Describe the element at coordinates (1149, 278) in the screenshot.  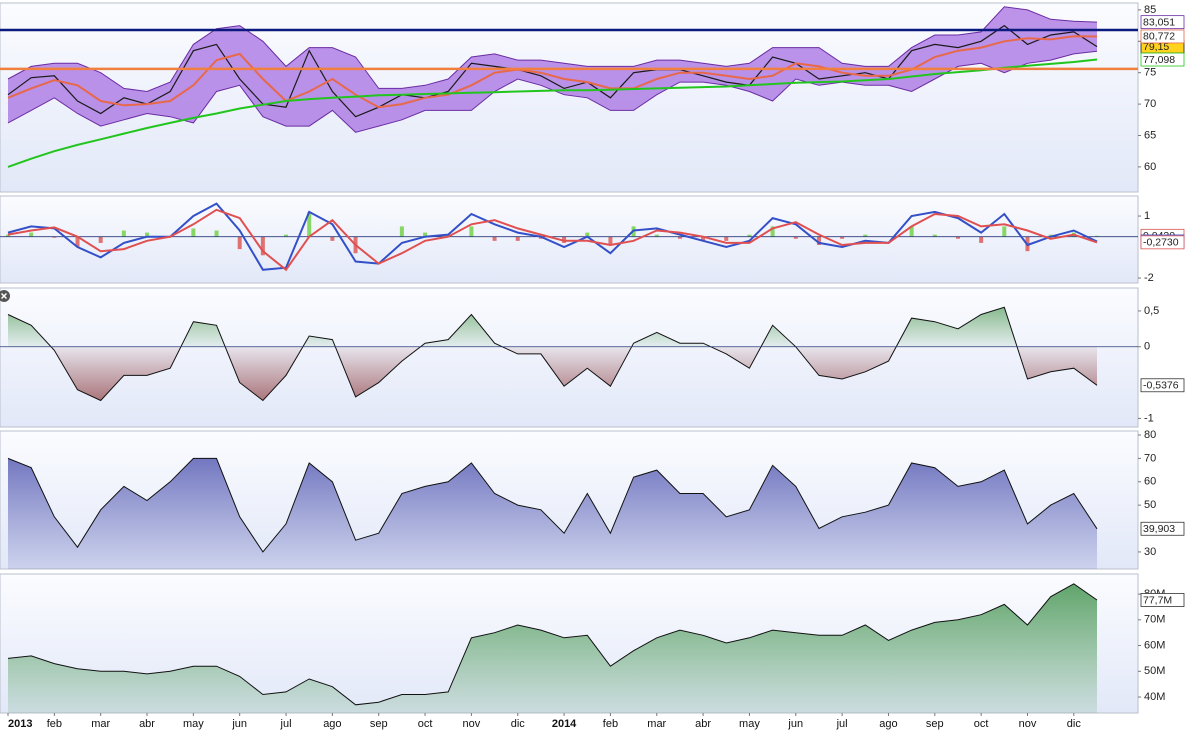
I see `y-tick-label: -2` at that location.